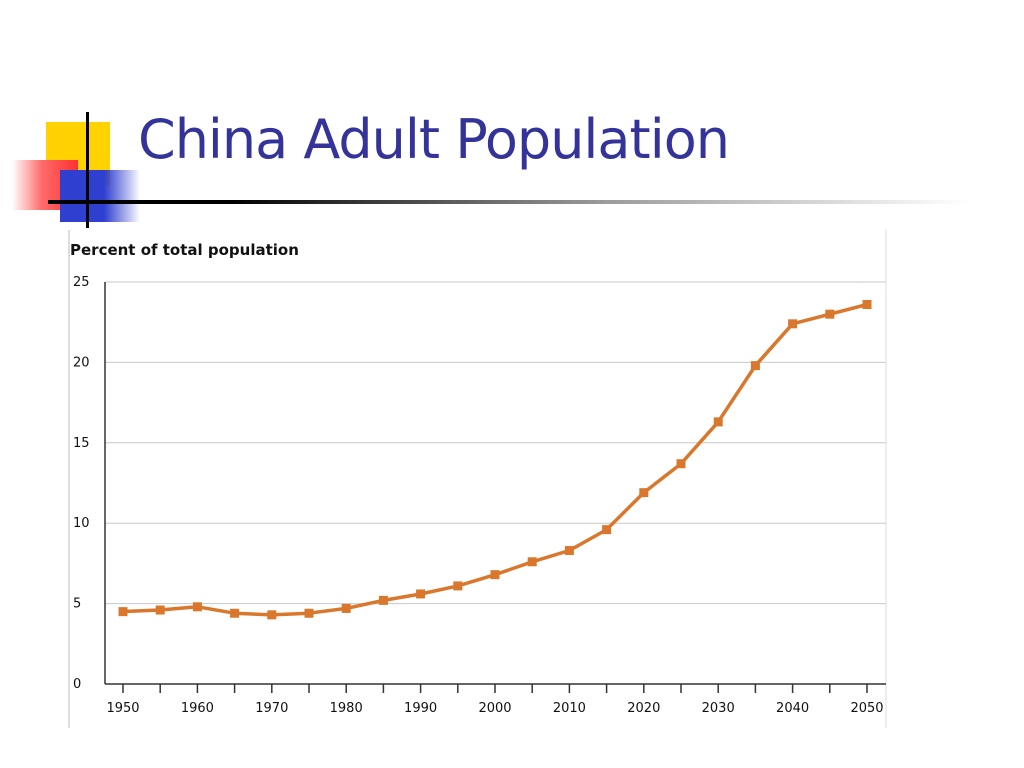 The image size is (1024, 768). I want to click on y-tick-label: 20, so click(81, 362).